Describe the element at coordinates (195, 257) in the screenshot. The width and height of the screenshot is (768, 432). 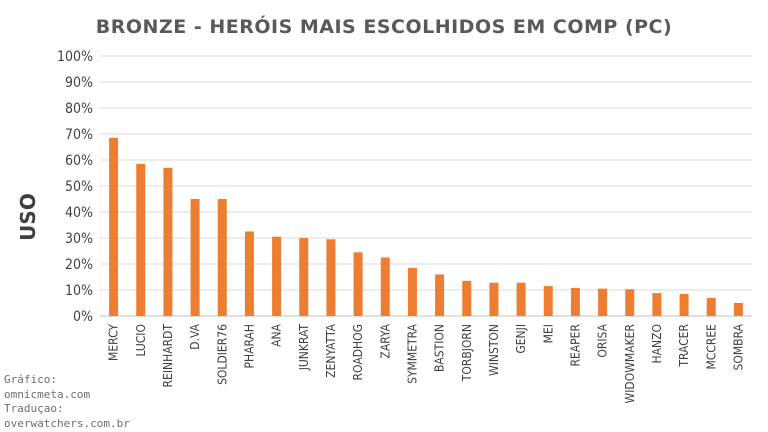
I see `bar-d-va` at that location.